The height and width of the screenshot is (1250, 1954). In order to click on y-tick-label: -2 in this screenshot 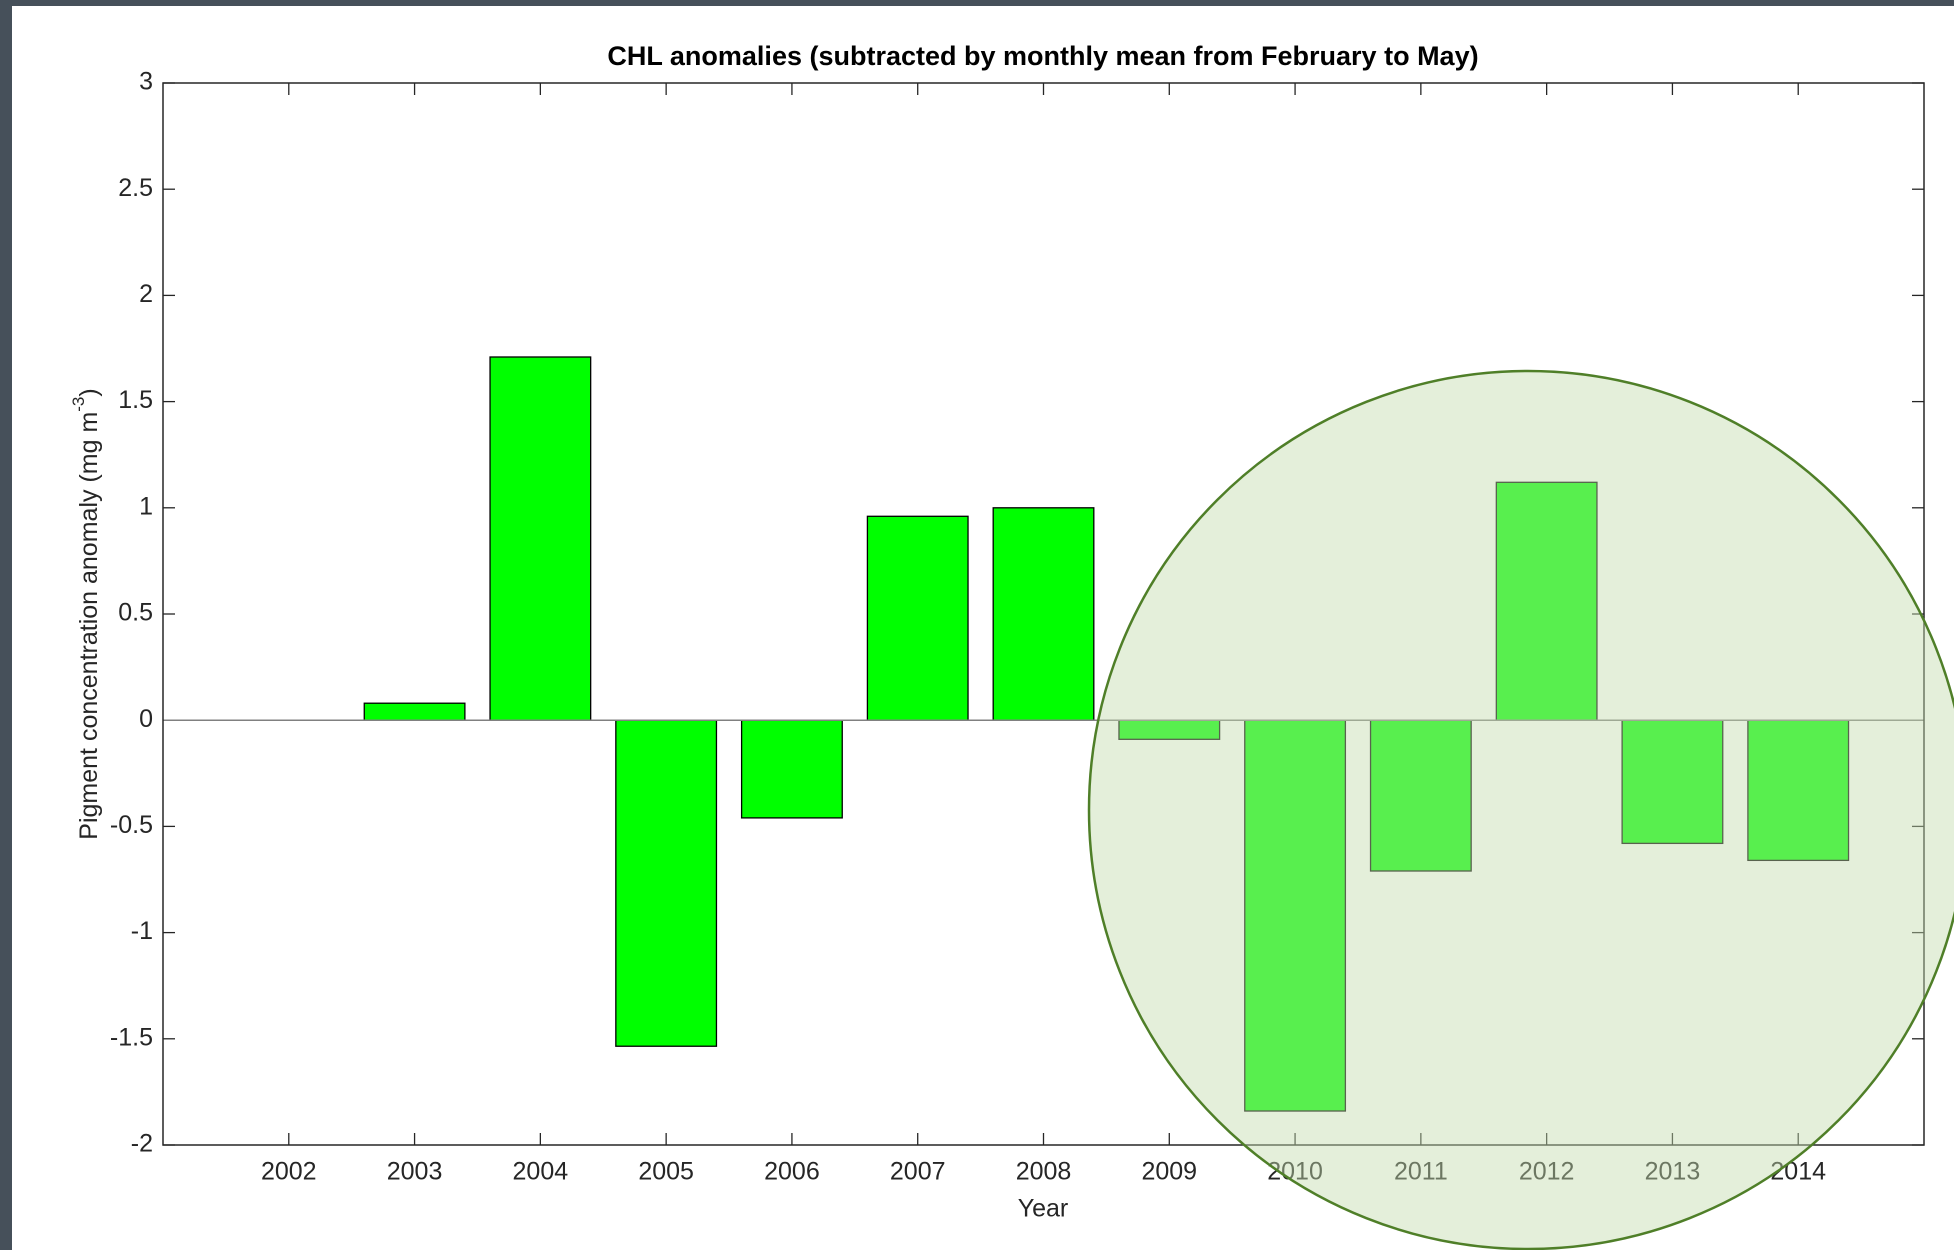, I will do `click(142, 1144)`.